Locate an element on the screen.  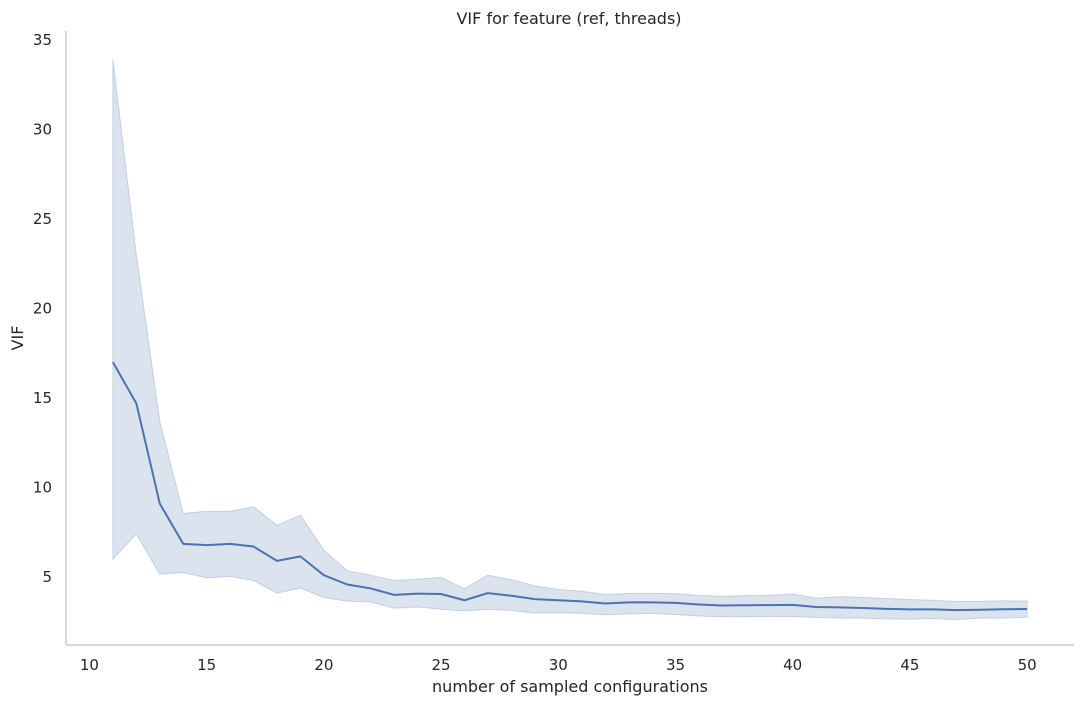
x-tick-label: 30 is located at coordinates (558, 665).